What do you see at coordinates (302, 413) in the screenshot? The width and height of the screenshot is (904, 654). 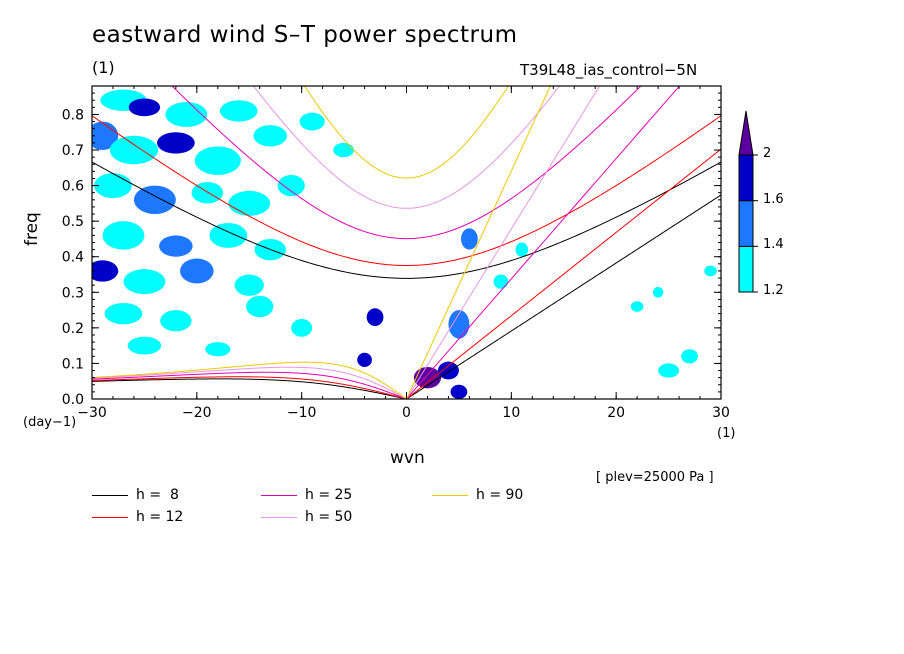 I see `x-tick-label: −10` at bounding box center [302, 413].